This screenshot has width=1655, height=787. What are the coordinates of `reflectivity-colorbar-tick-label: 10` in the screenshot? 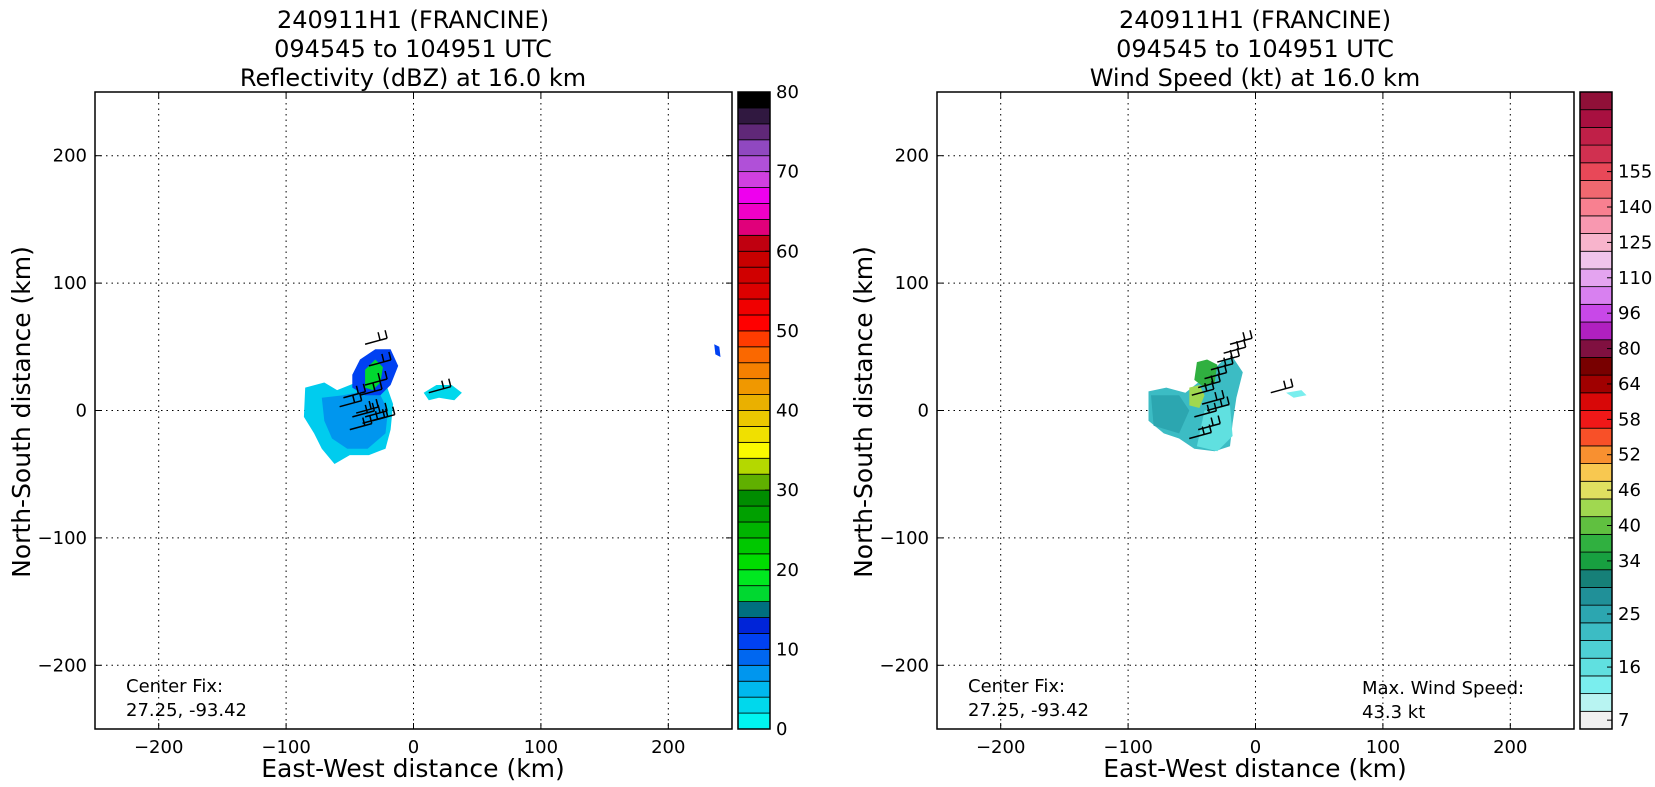 It's located at (787, 649).